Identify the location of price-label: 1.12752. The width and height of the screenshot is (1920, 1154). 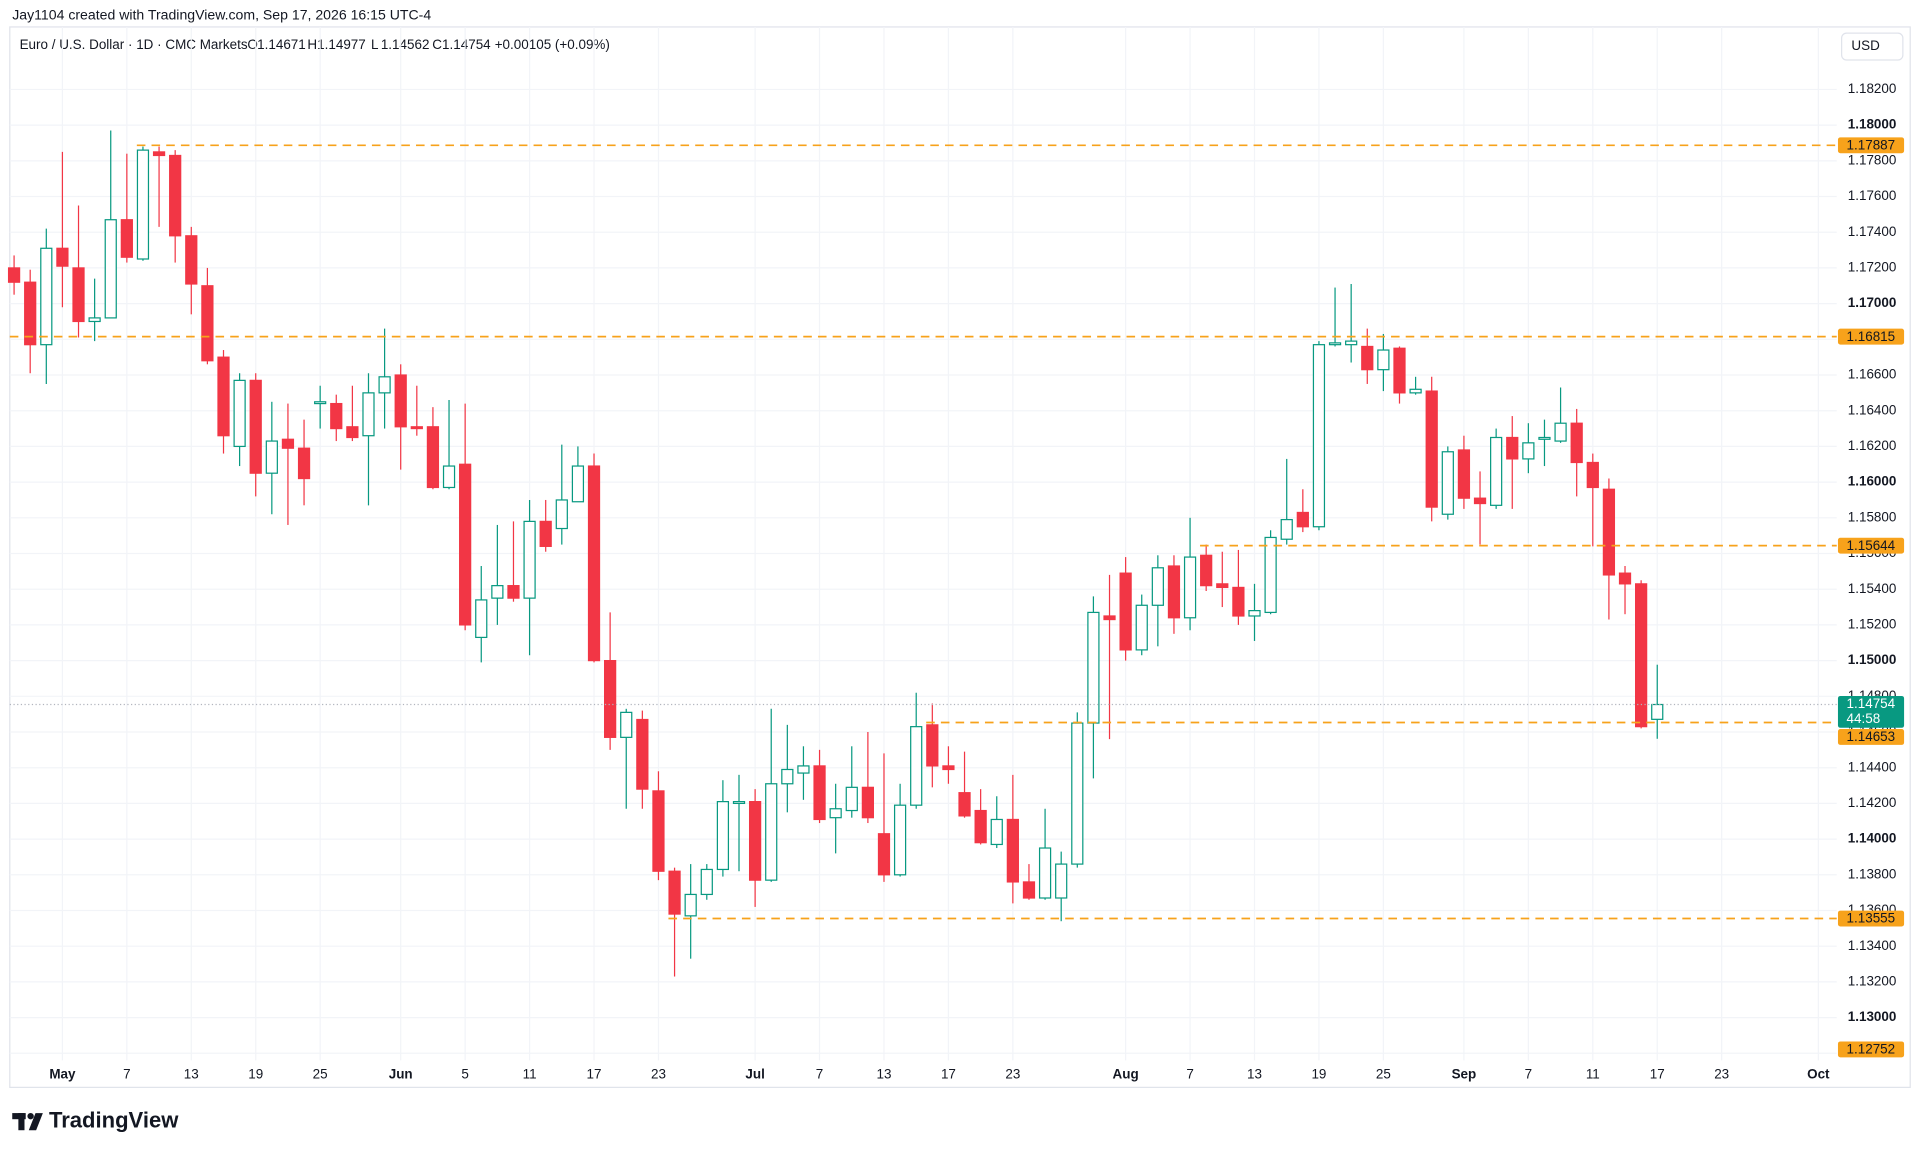
(1871, 1049).